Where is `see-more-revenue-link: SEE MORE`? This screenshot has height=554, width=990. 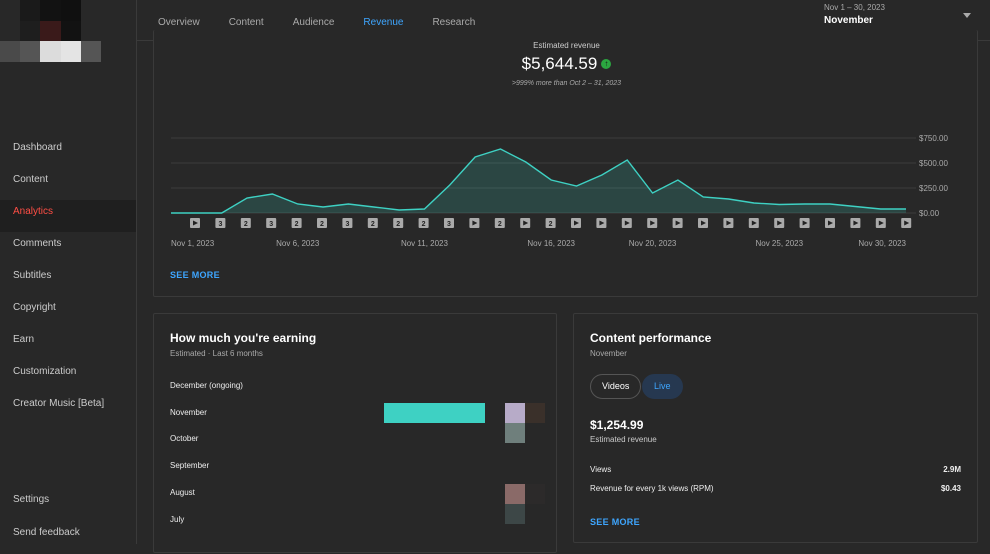 see-more-revenue-link: SEE MORE is located at coordinates (195, 275).